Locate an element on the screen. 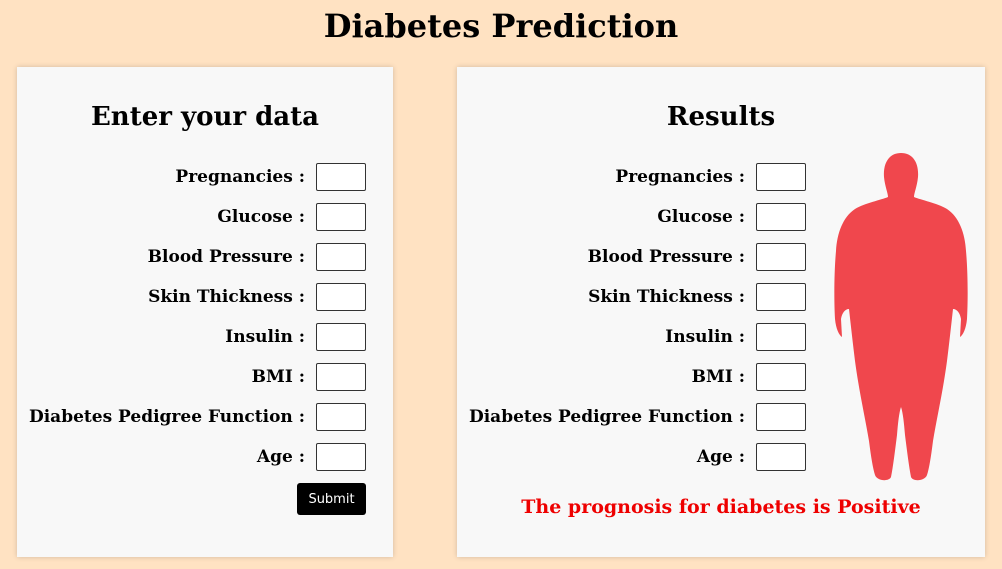  skin-thickness-label: Skin Thickness : is located at coordinates (226, 297).